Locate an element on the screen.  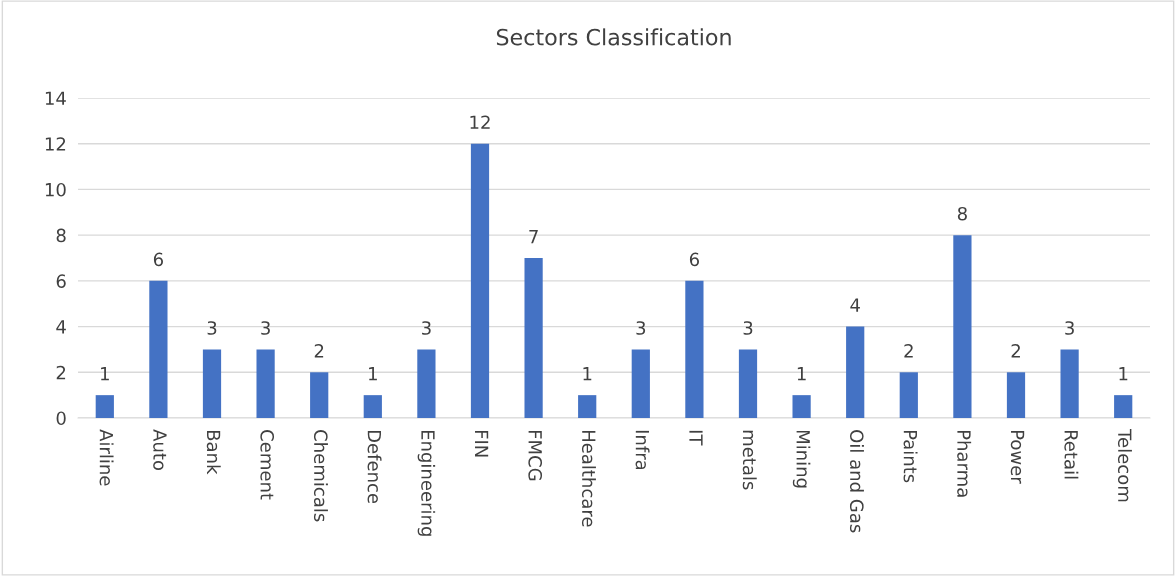
x-tick-label: Auto is located at coordinates (160, 450).